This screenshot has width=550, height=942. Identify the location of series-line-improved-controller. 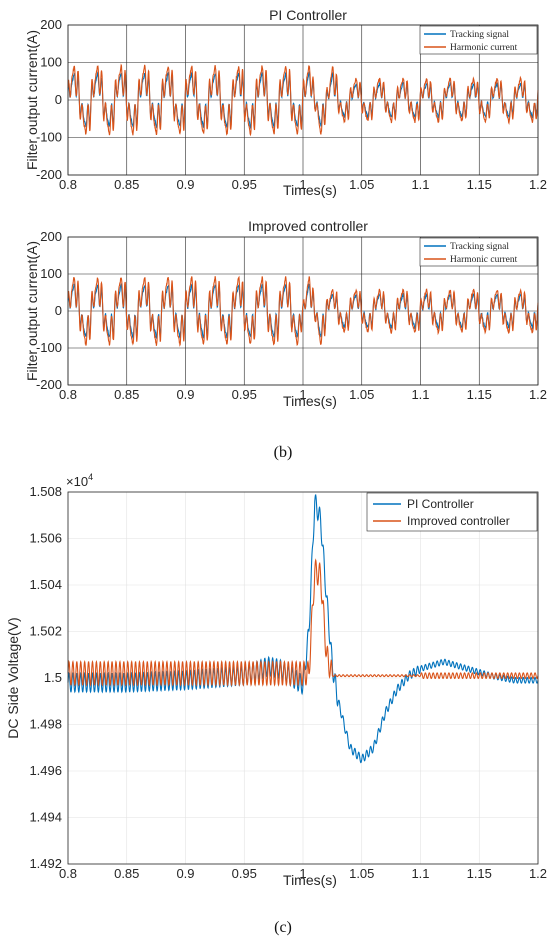
(303, 622).